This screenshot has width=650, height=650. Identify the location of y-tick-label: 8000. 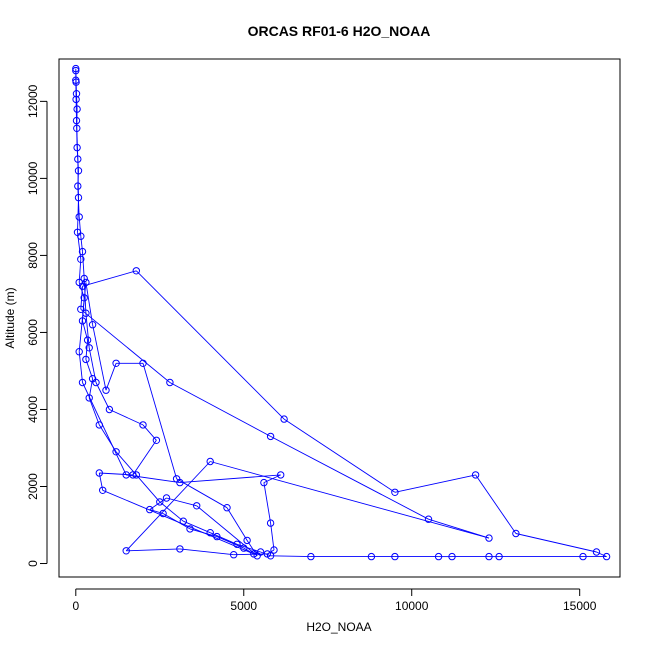
(33, 255).